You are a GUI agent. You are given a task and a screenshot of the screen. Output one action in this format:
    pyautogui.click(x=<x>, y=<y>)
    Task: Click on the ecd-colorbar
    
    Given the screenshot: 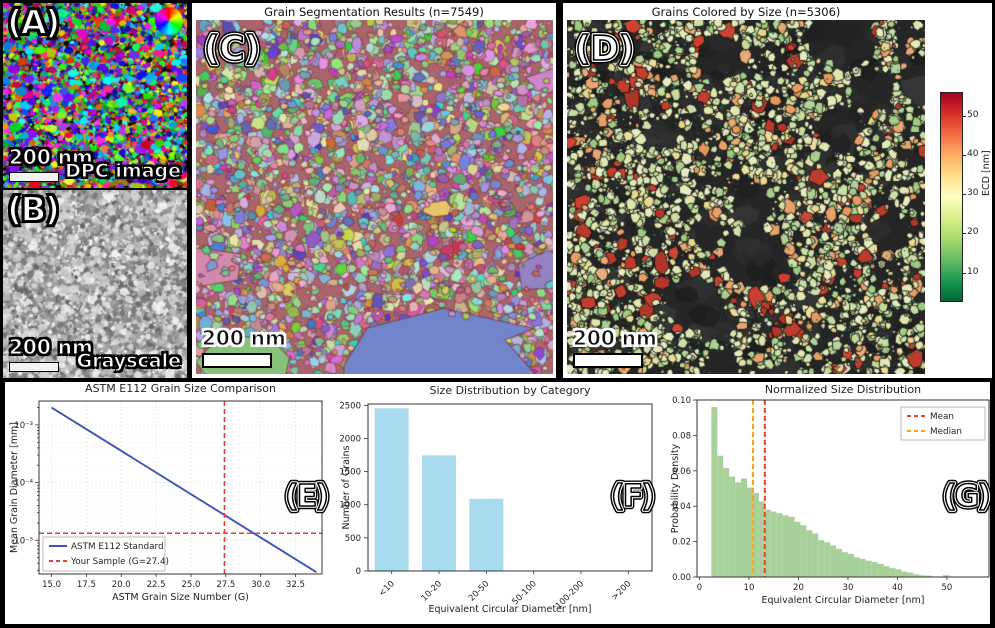 What is the action you would take?
    pyautogui.click(x=951, y=197)
    